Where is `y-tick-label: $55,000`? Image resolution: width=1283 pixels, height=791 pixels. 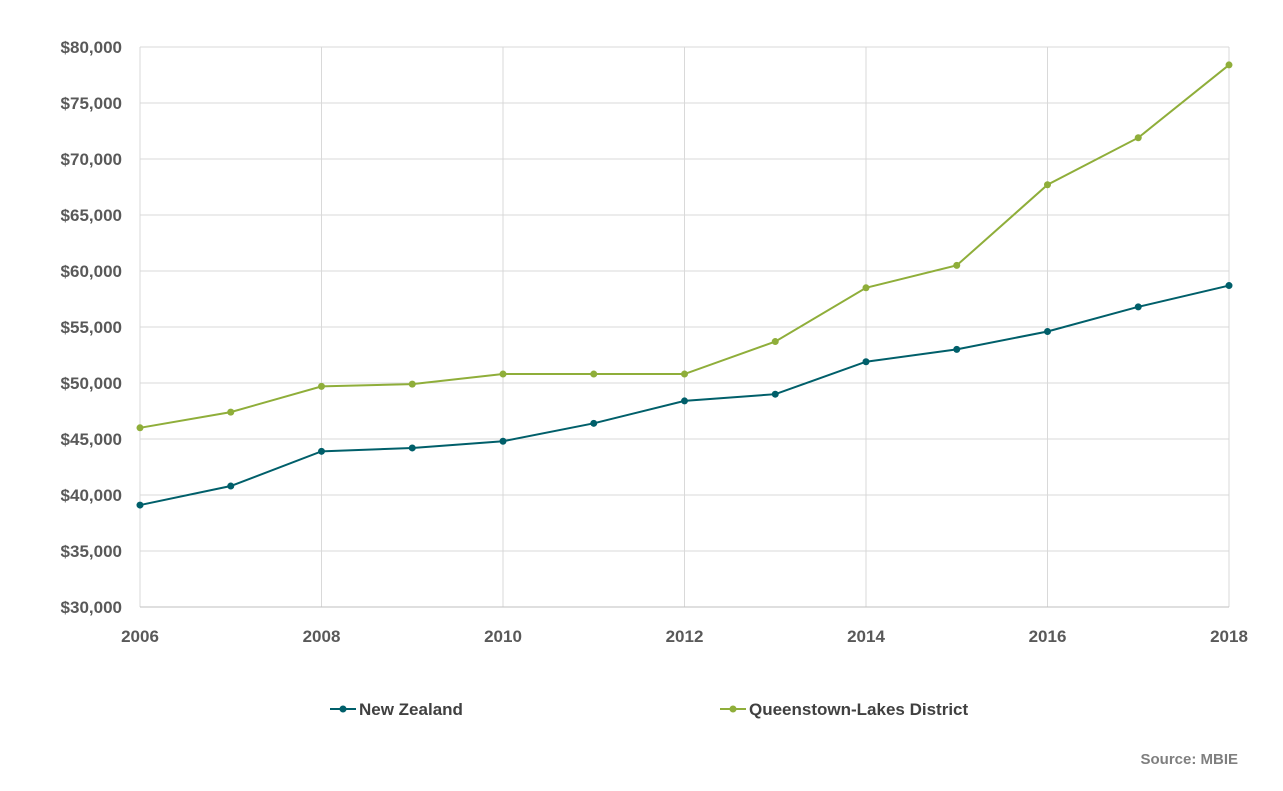 y-tick-label: $55,000 is located at coordinates (91, 327).